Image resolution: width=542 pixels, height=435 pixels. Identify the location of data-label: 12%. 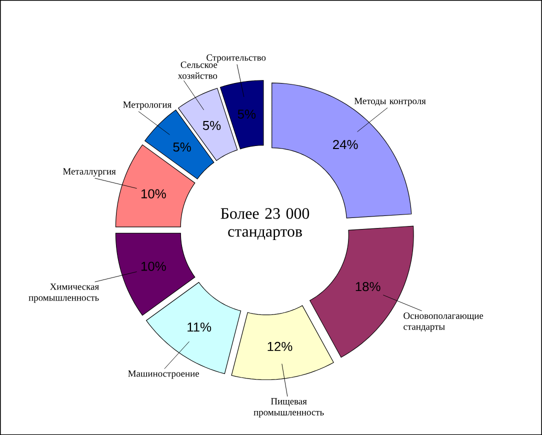
(280, 346).